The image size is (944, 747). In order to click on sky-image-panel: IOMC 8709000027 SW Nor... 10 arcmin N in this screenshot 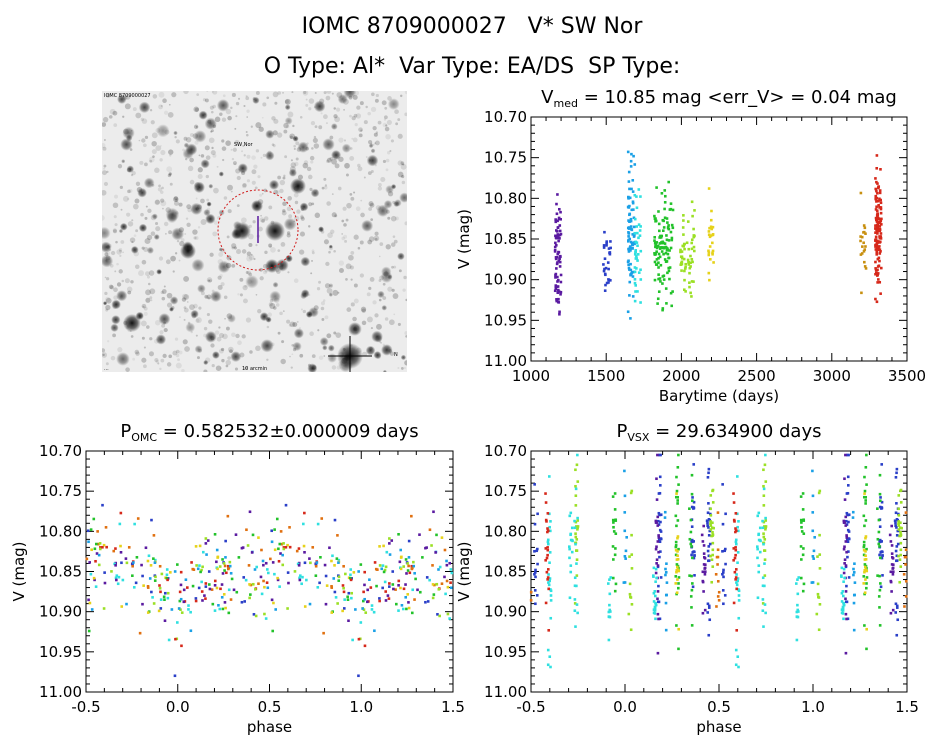, I will do `click(254, 231)`.